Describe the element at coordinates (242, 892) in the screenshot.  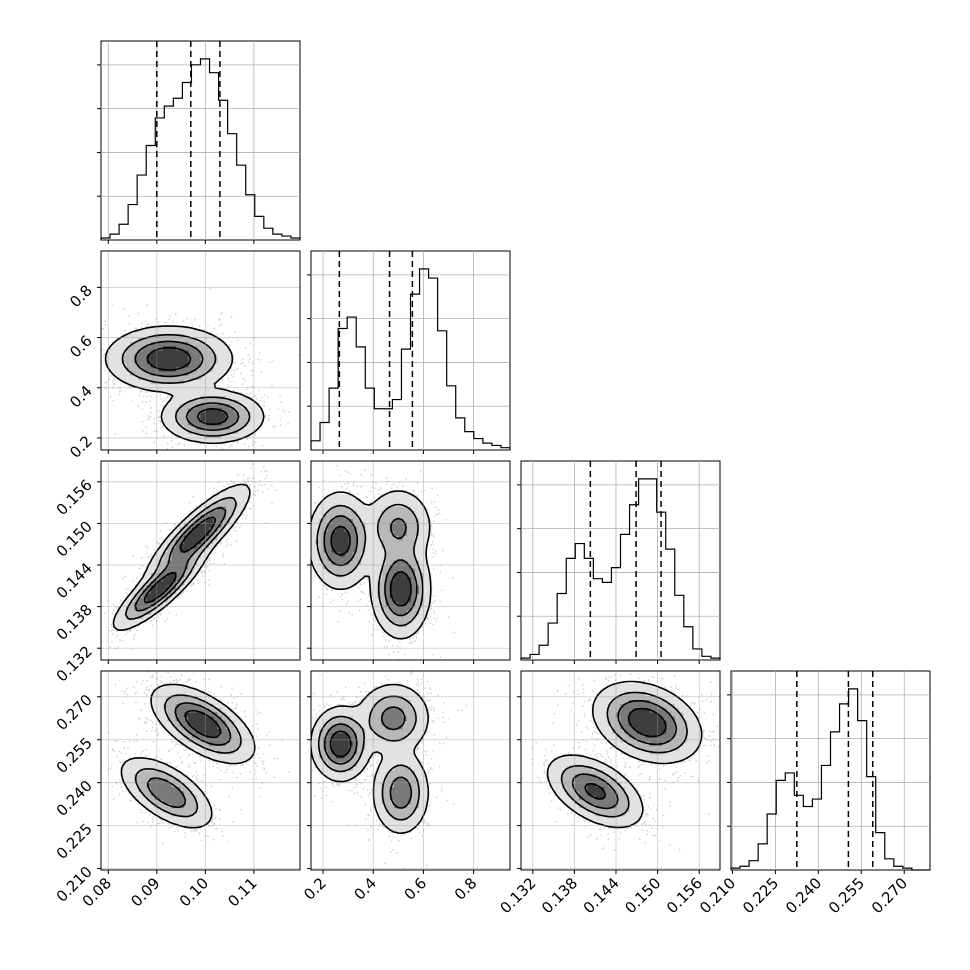
I see `x-tick-label: 0.11` at that location.